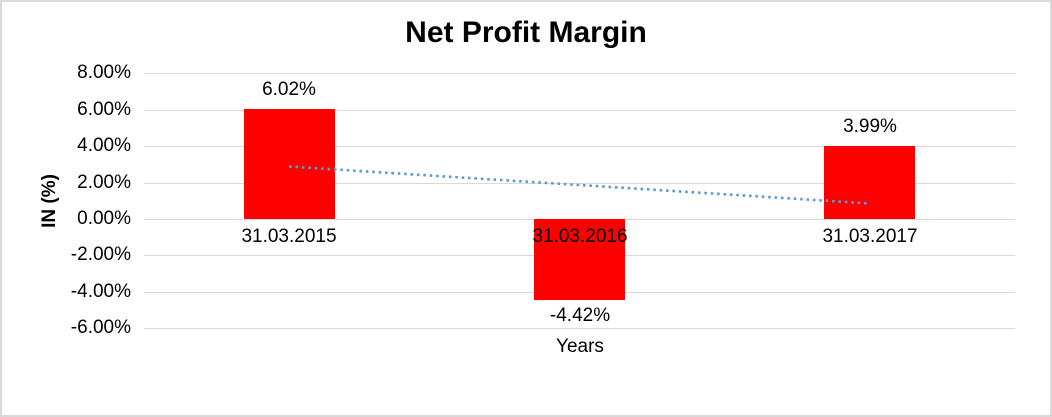 This screenshot has height=417, width=1052. I want to click on value-label: 6.02%, so click(289, 89).